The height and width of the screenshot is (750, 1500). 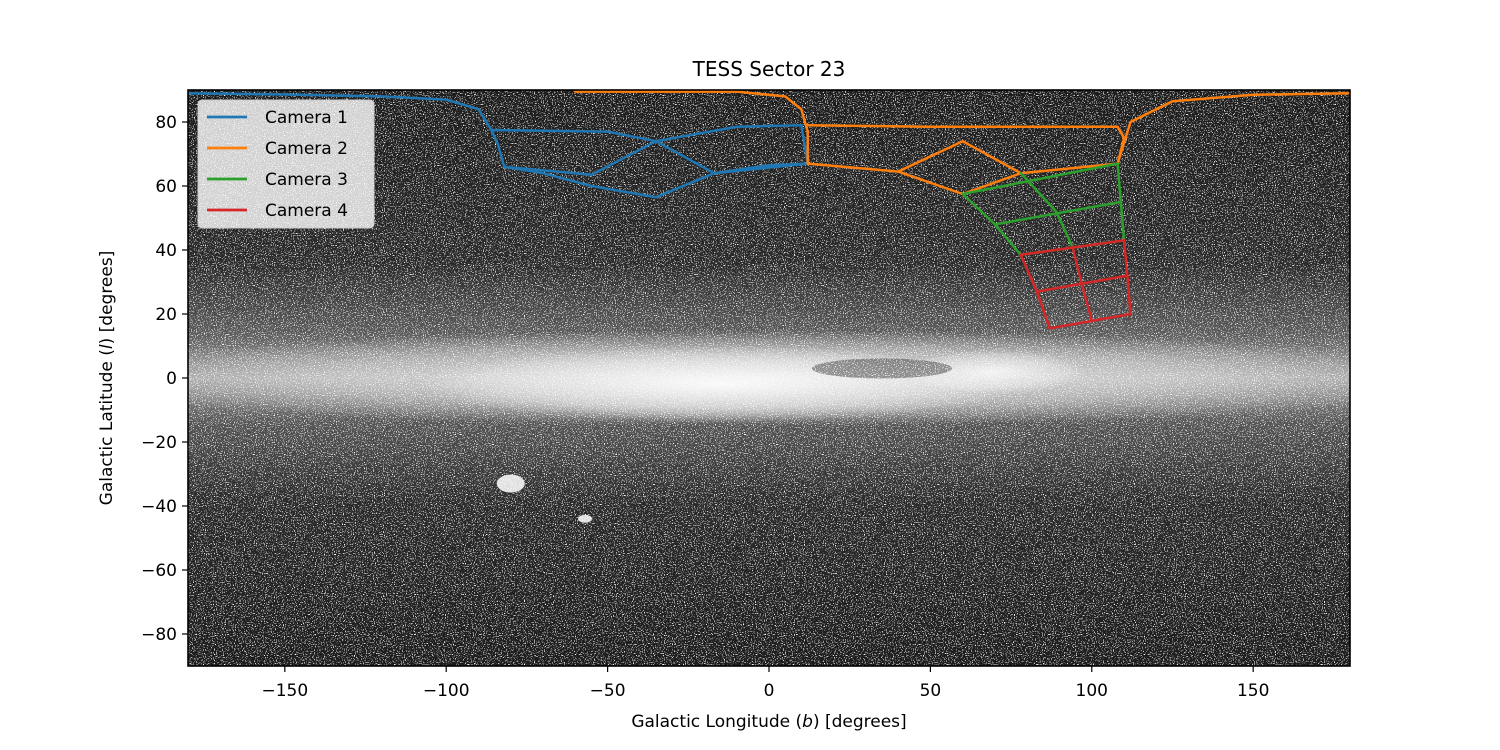 What do you see at coordinates (1253, 691) in the screenshot?
I see `x-tick-label: 150` at bounding box center [1253, 691].